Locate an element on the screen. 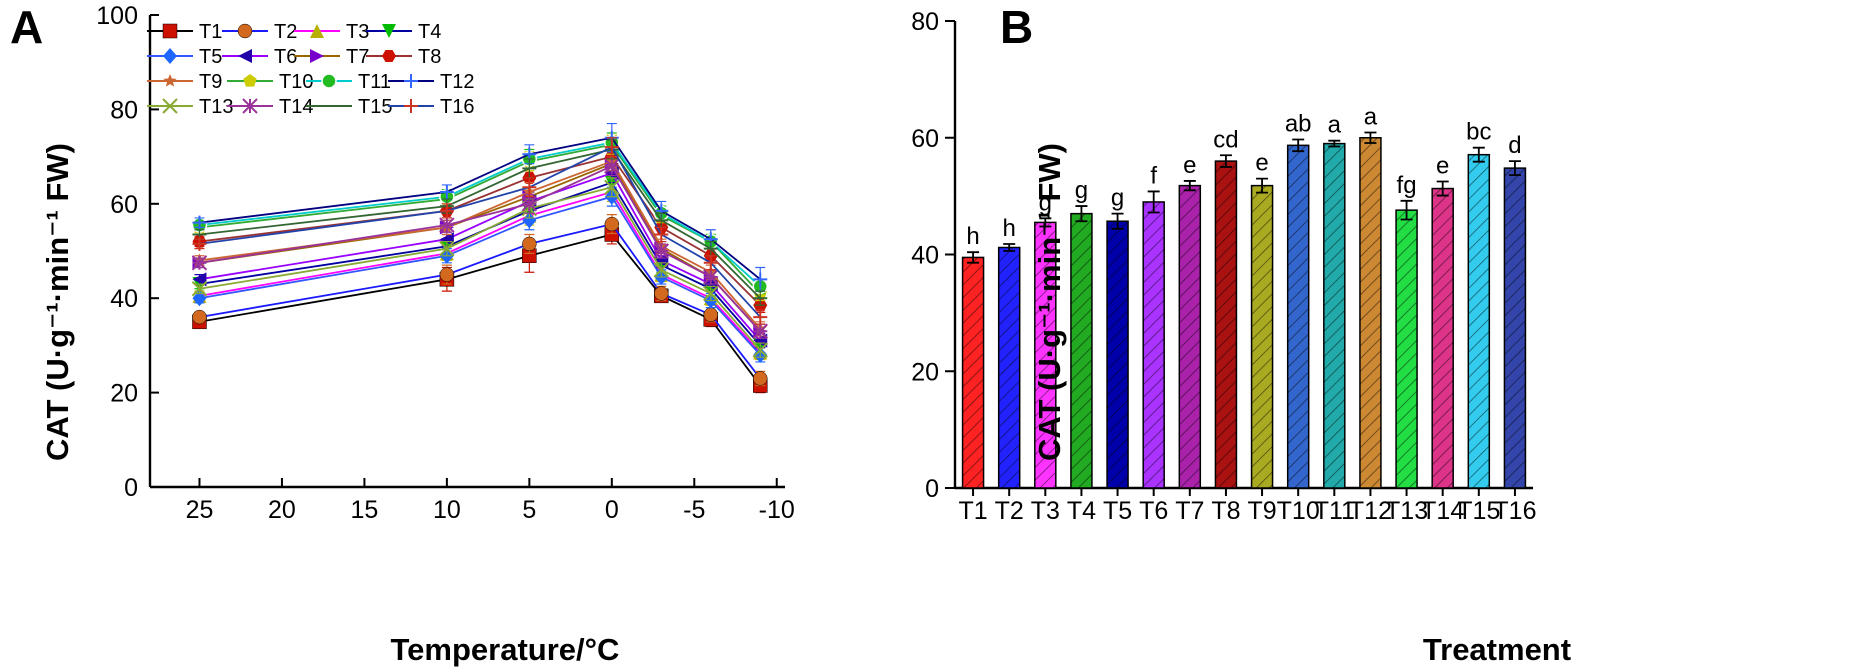 The width and height of the screenshot is (1854, 671). panel-b-y-tick-label: 0 is located at coordinates (932, 489).